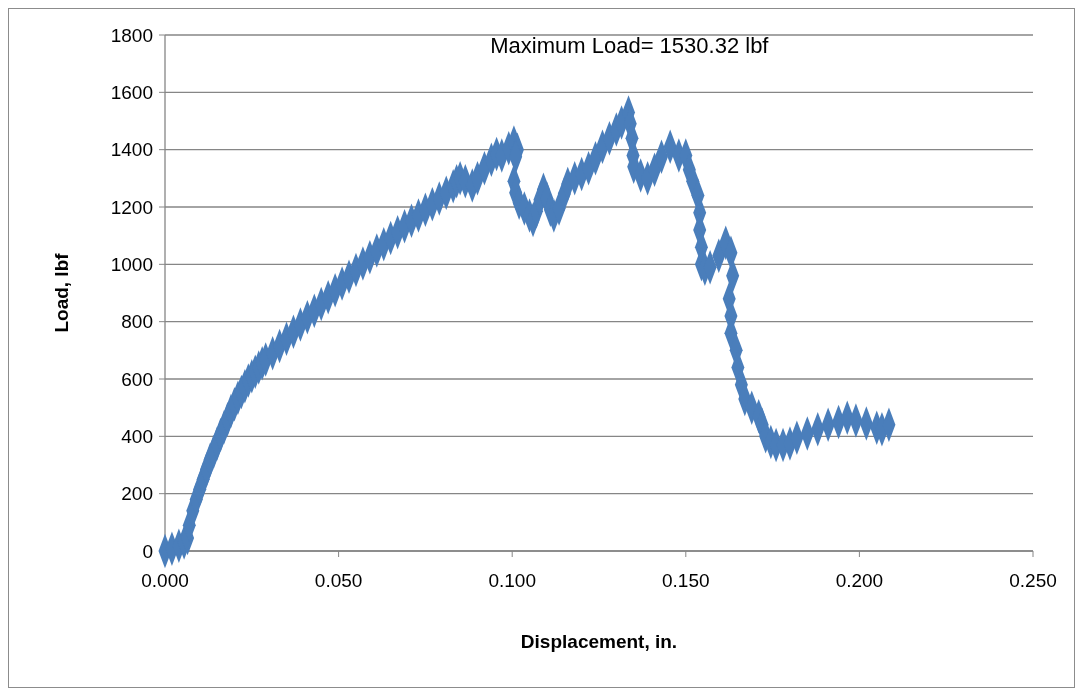  What do you see at coordinates (61, 292) in the screenshot?
I see `y-axis-title: Load, lbf` at bounding box center [61, 292].